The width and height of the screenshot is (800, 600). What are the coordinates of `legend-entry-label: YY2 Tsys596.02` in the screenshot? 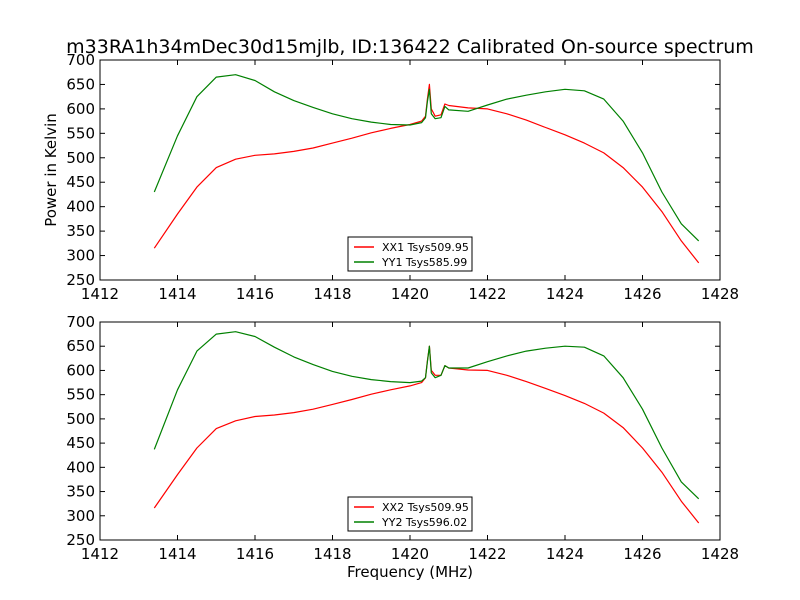 It's located at (424, 522).